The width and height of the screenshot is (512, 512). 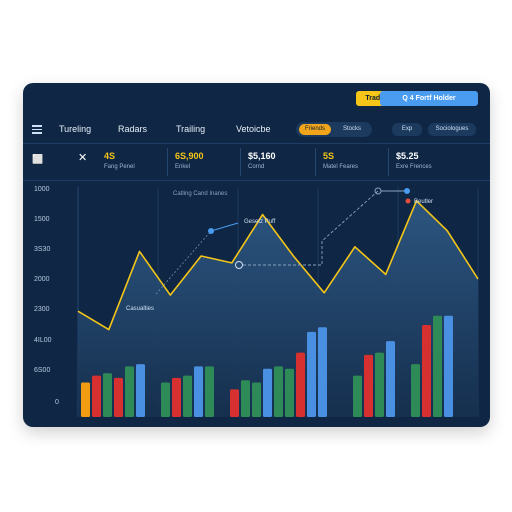 What do you see at coordinates (452, 129) in the screenshot?
I see `sociologues-pill: Sociologues` at bounding box center [452, 129].